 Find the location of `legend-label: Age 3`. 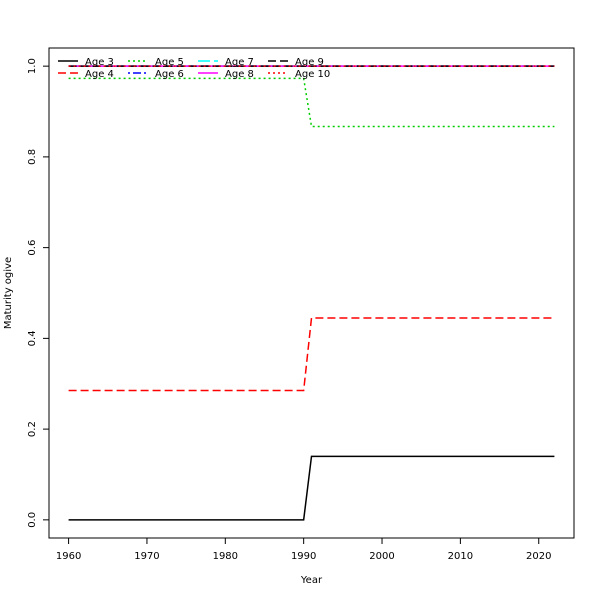

legend-label: Age 3 is located at coordinates (99, 62).